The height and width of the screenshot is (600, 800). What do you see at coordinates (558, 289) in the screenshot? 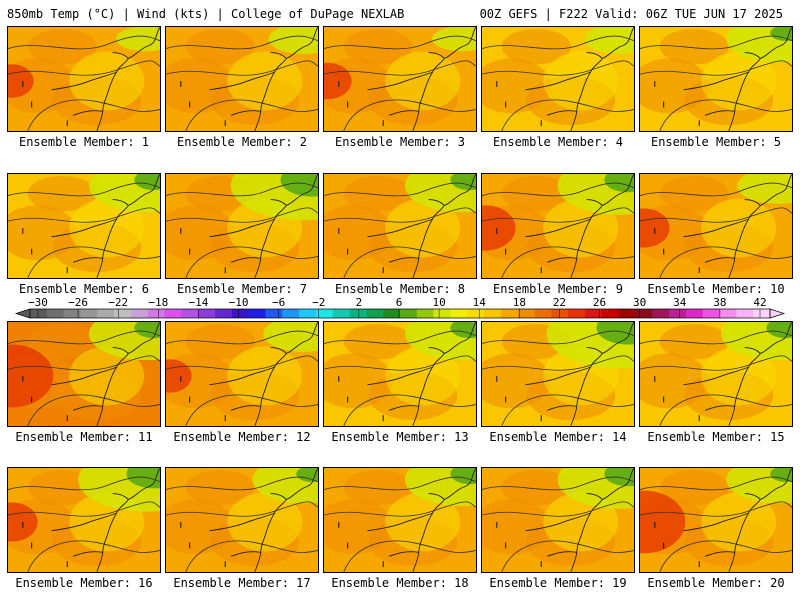
I see `ensemble-member-label: Ensemble Member: 9` at bounding box center [558, 289].